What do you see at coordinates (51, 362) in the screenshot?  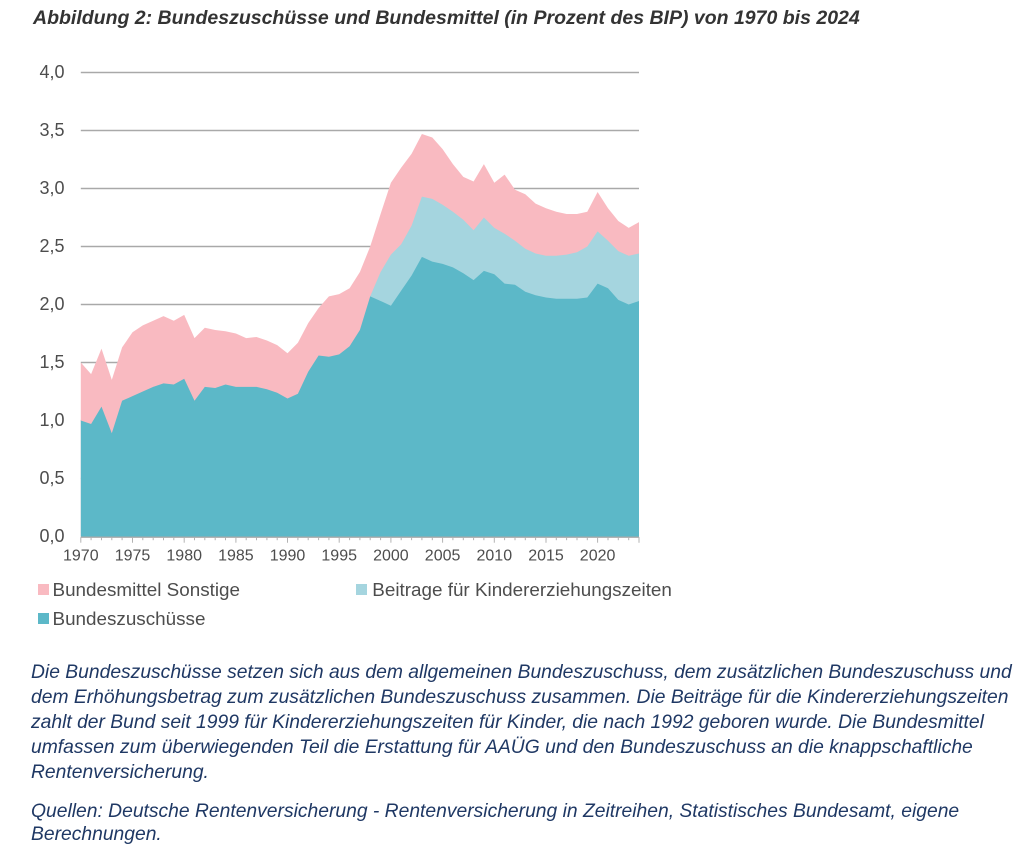 I see `svg-text: 1,5` at bounding box center [51, 362].